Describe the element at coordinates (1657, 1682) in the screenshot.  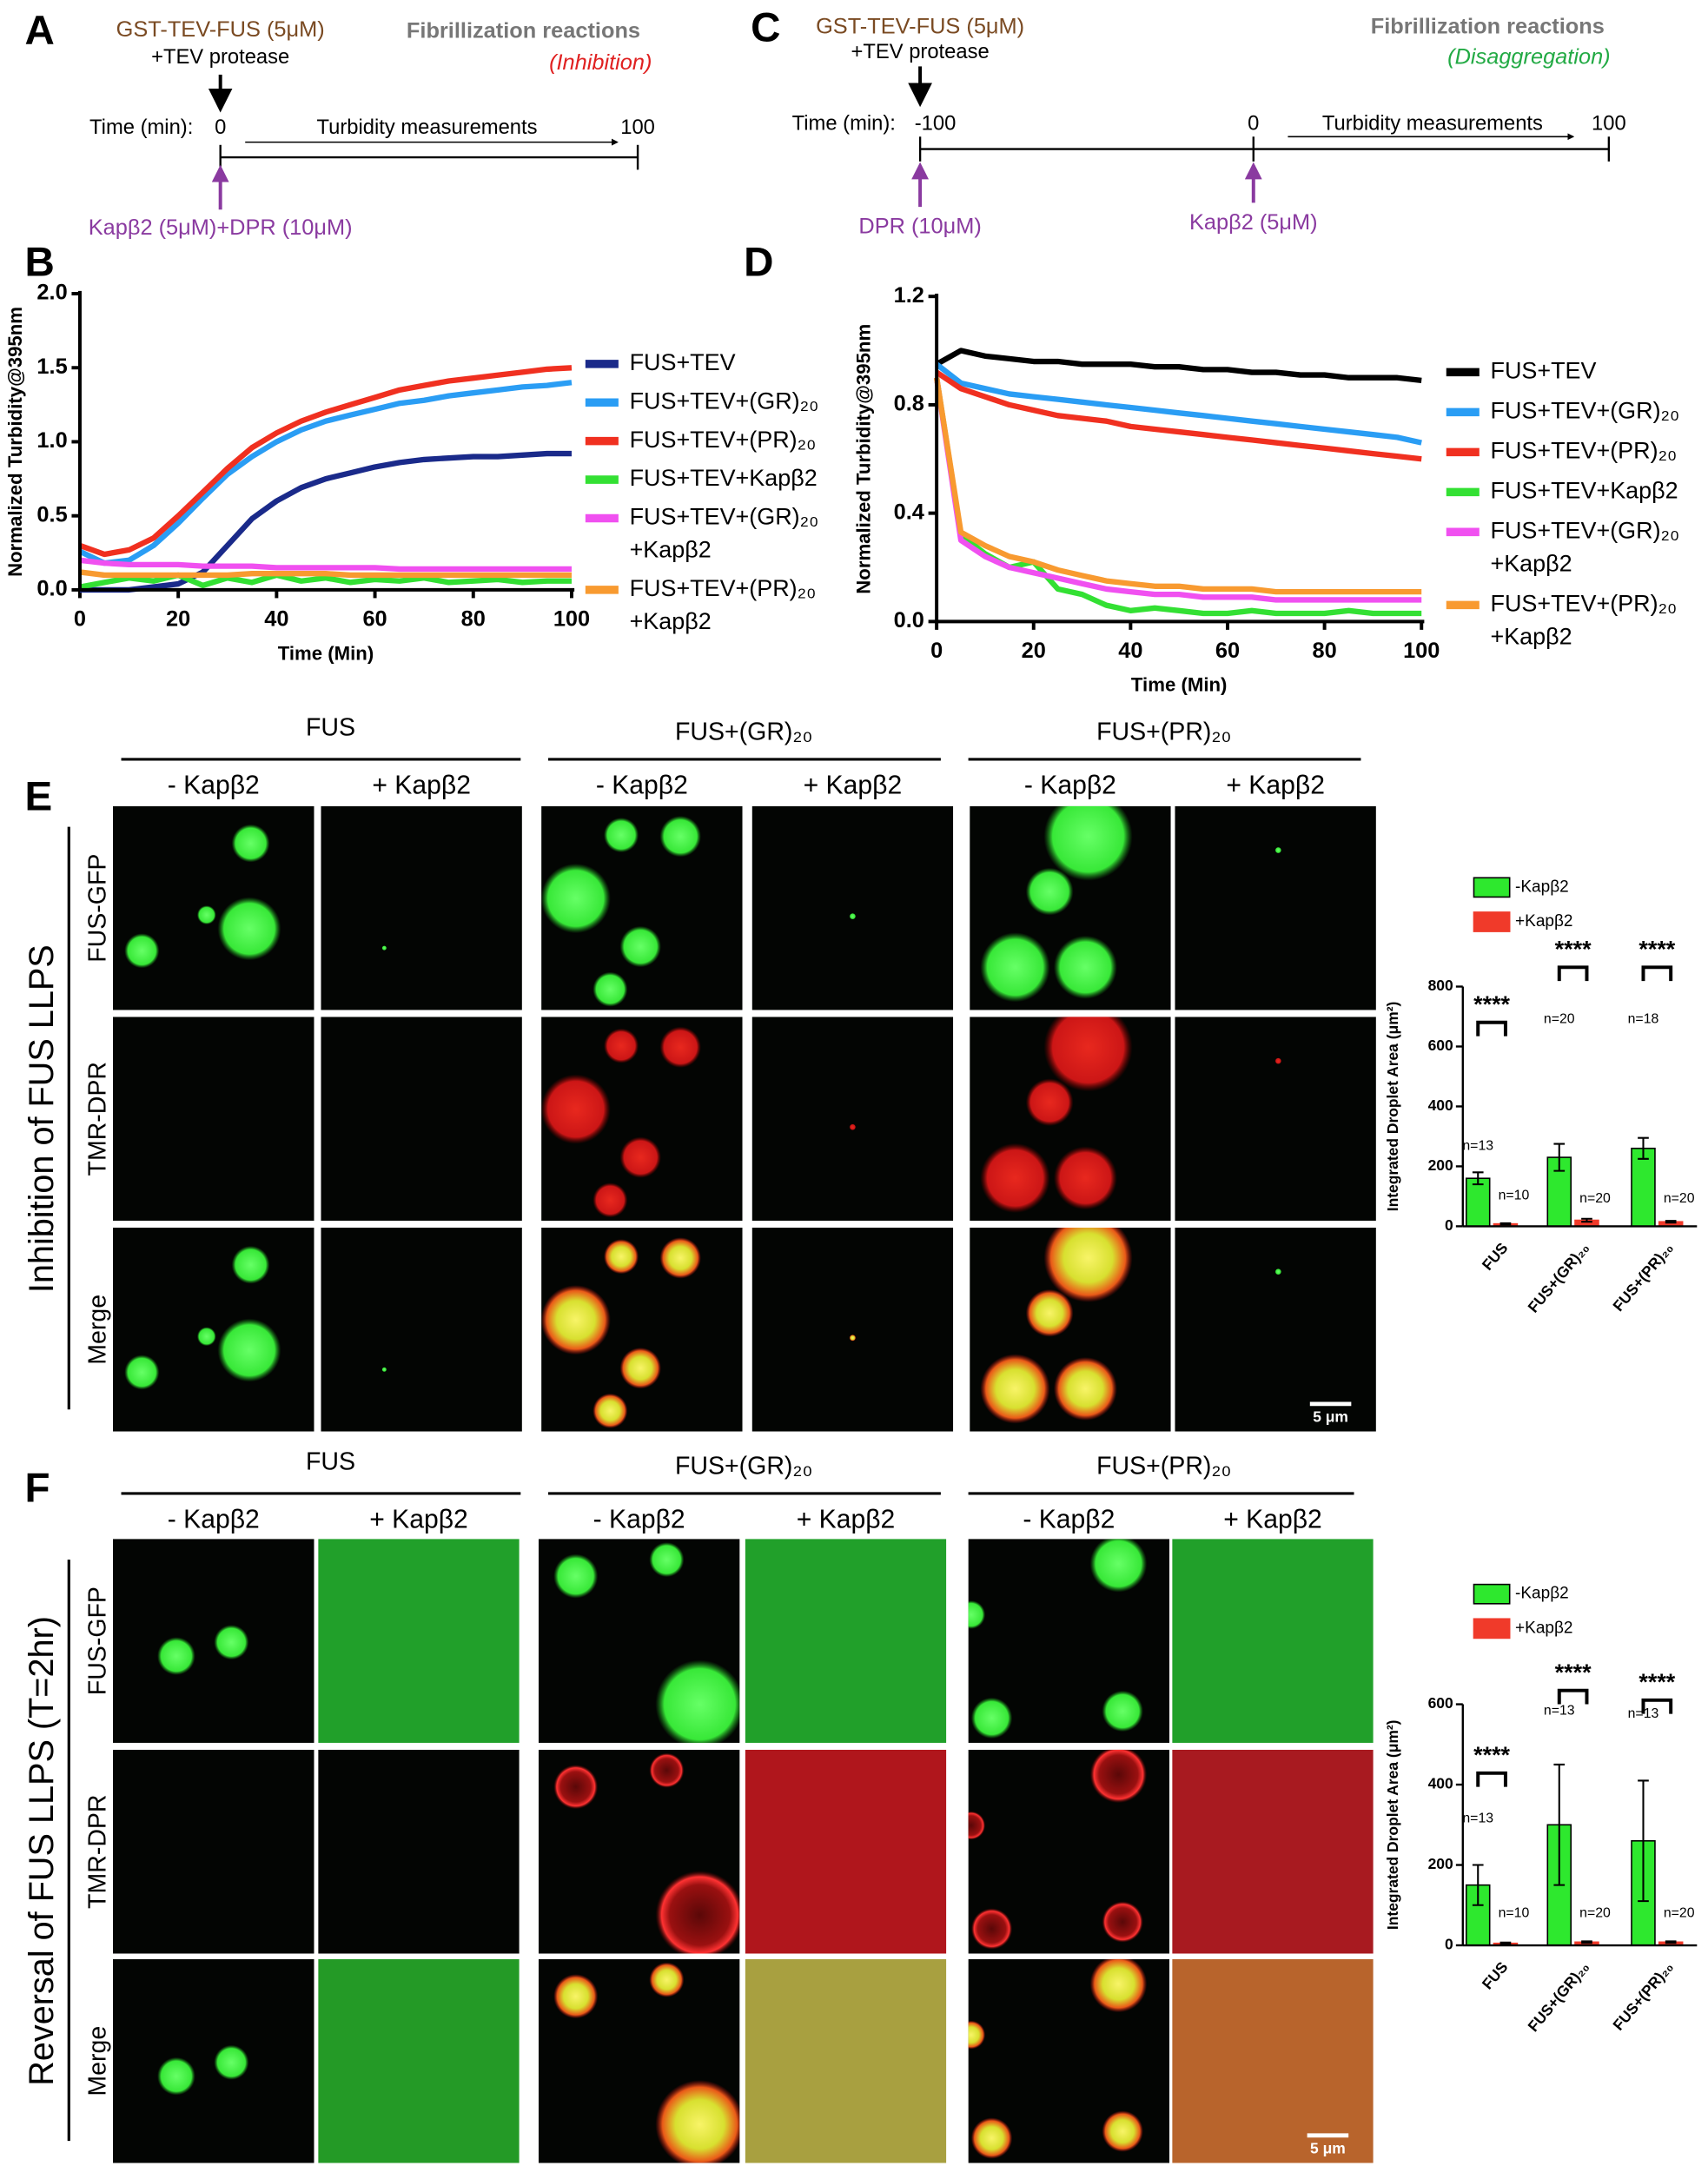
I see `significance-label: ****` at that location.